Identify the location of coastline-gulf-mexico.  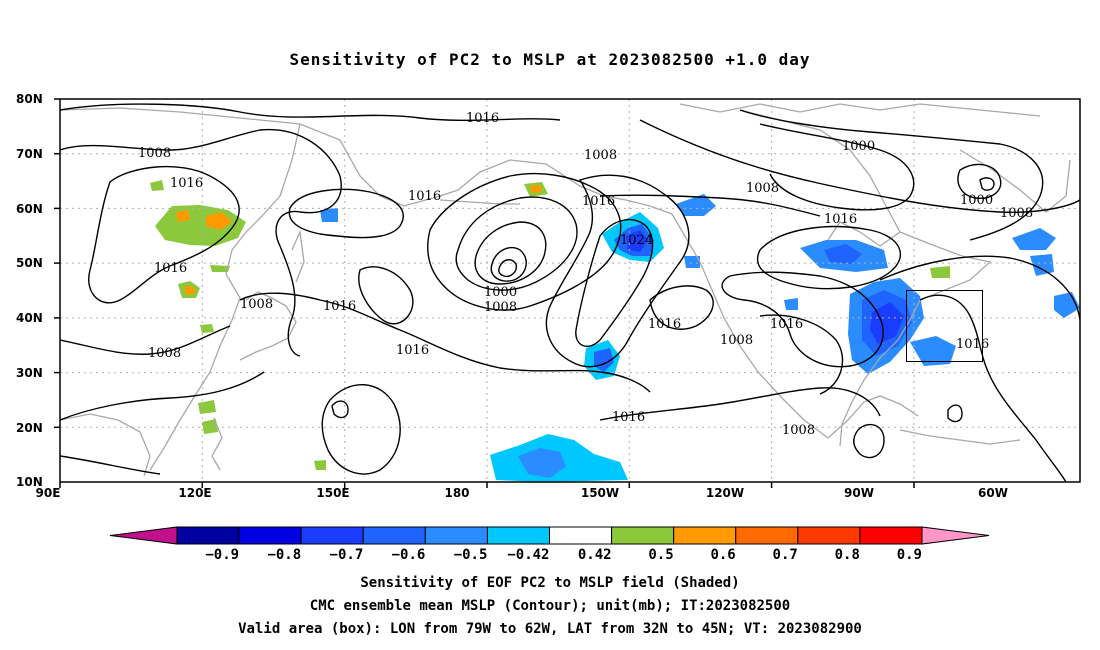
(873, 417).